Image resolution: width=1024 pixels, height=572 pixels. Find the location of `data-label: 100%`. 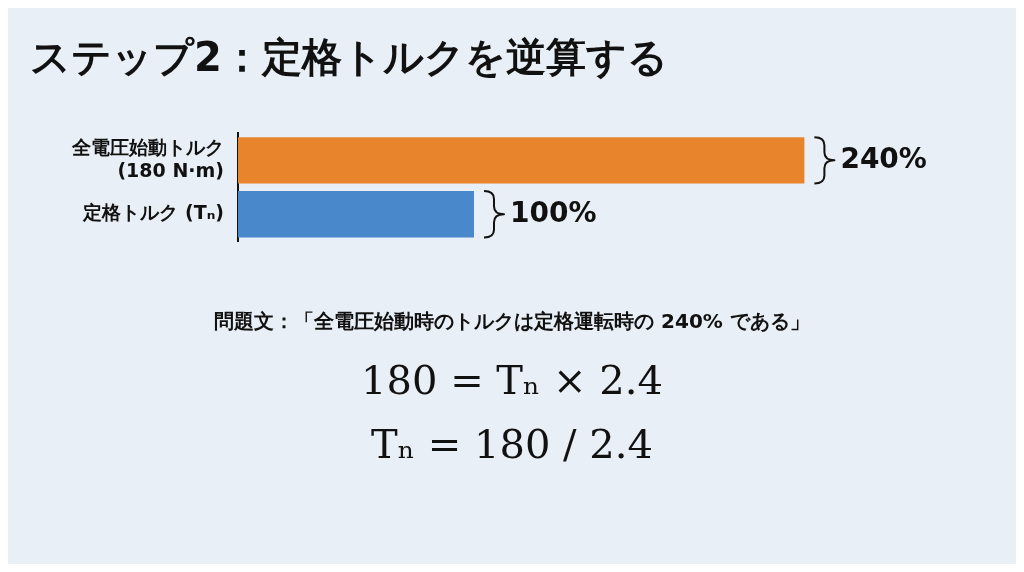

data-label: 100% is located at coordinates (553, 212).